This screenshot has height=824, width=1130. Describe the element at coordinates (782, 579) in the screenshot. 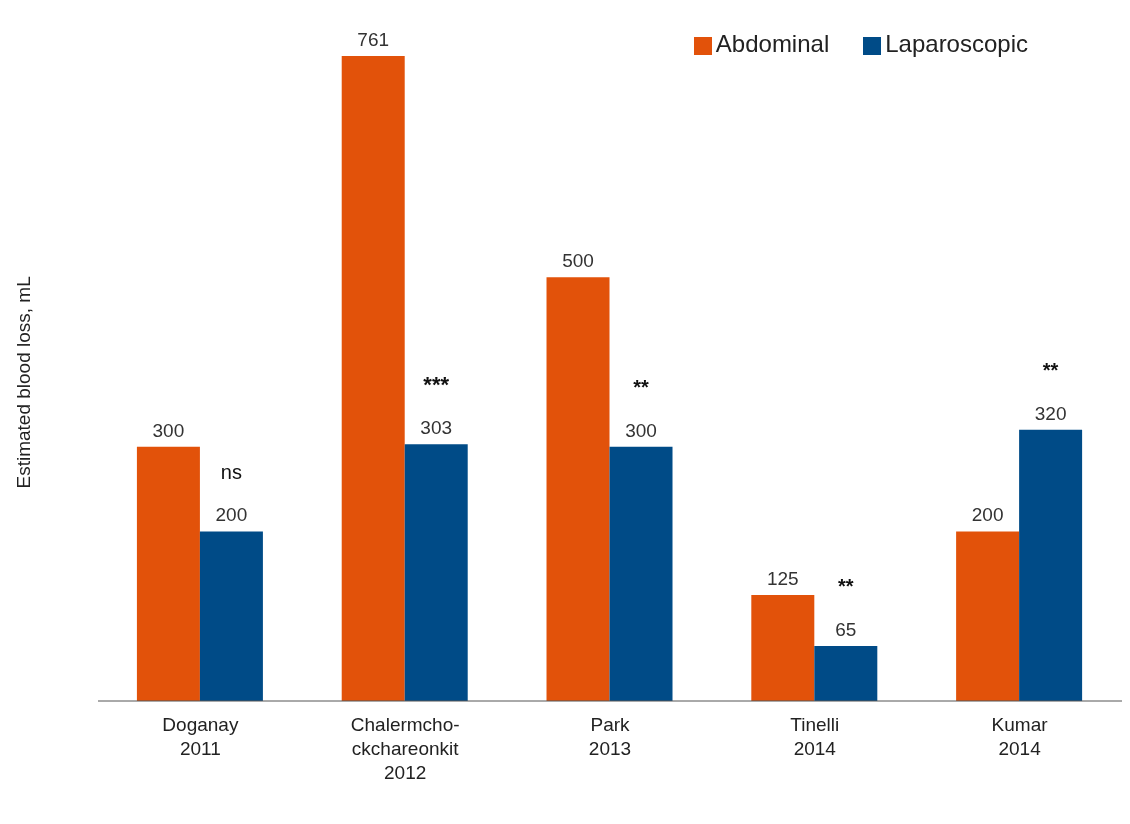

I see `data-label: 125` at that location.